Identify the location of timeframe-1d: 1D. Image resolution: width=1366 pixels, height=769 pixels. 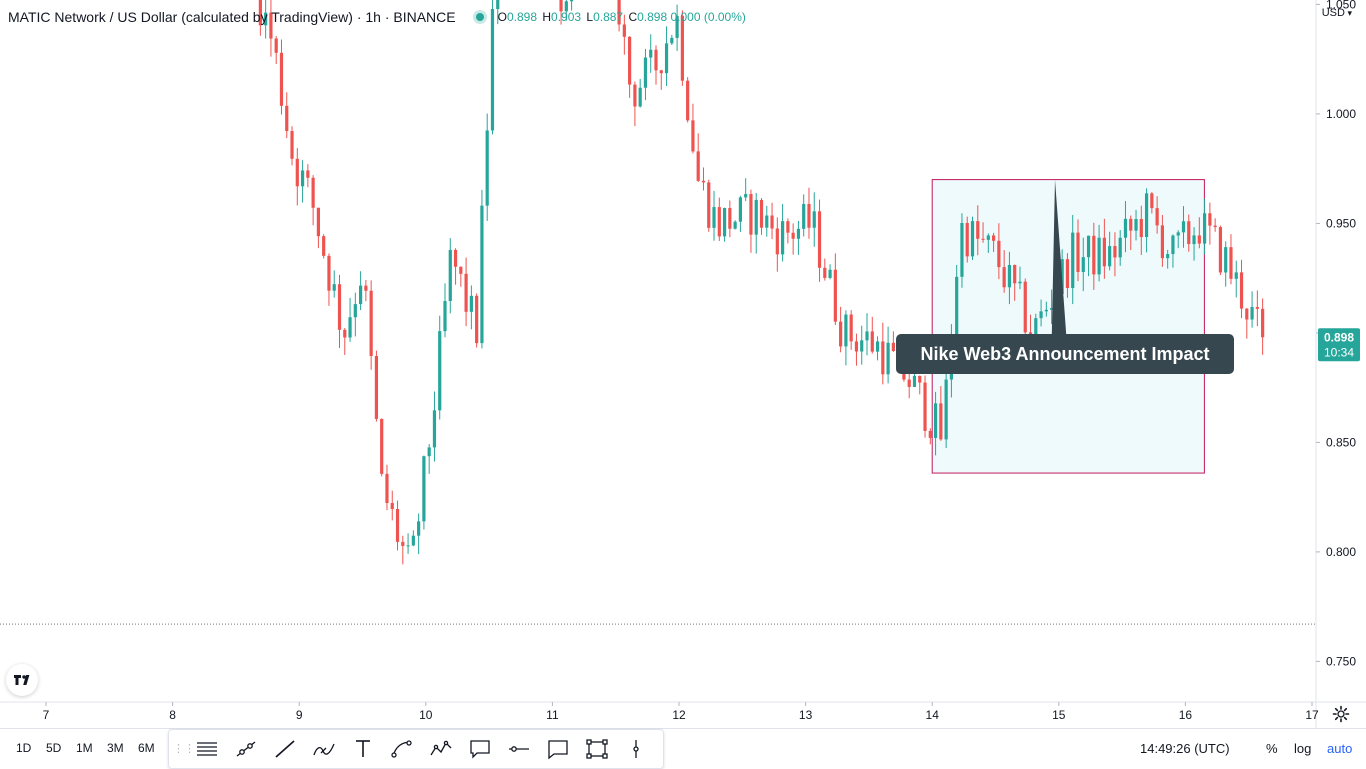
(24, 748).